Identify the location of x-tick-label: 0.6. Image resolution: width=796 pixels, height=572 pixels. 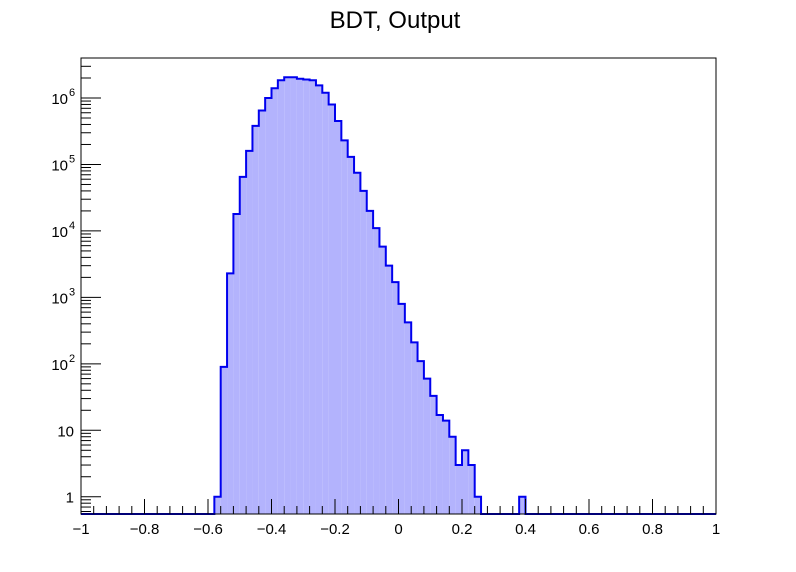
(589, 529).